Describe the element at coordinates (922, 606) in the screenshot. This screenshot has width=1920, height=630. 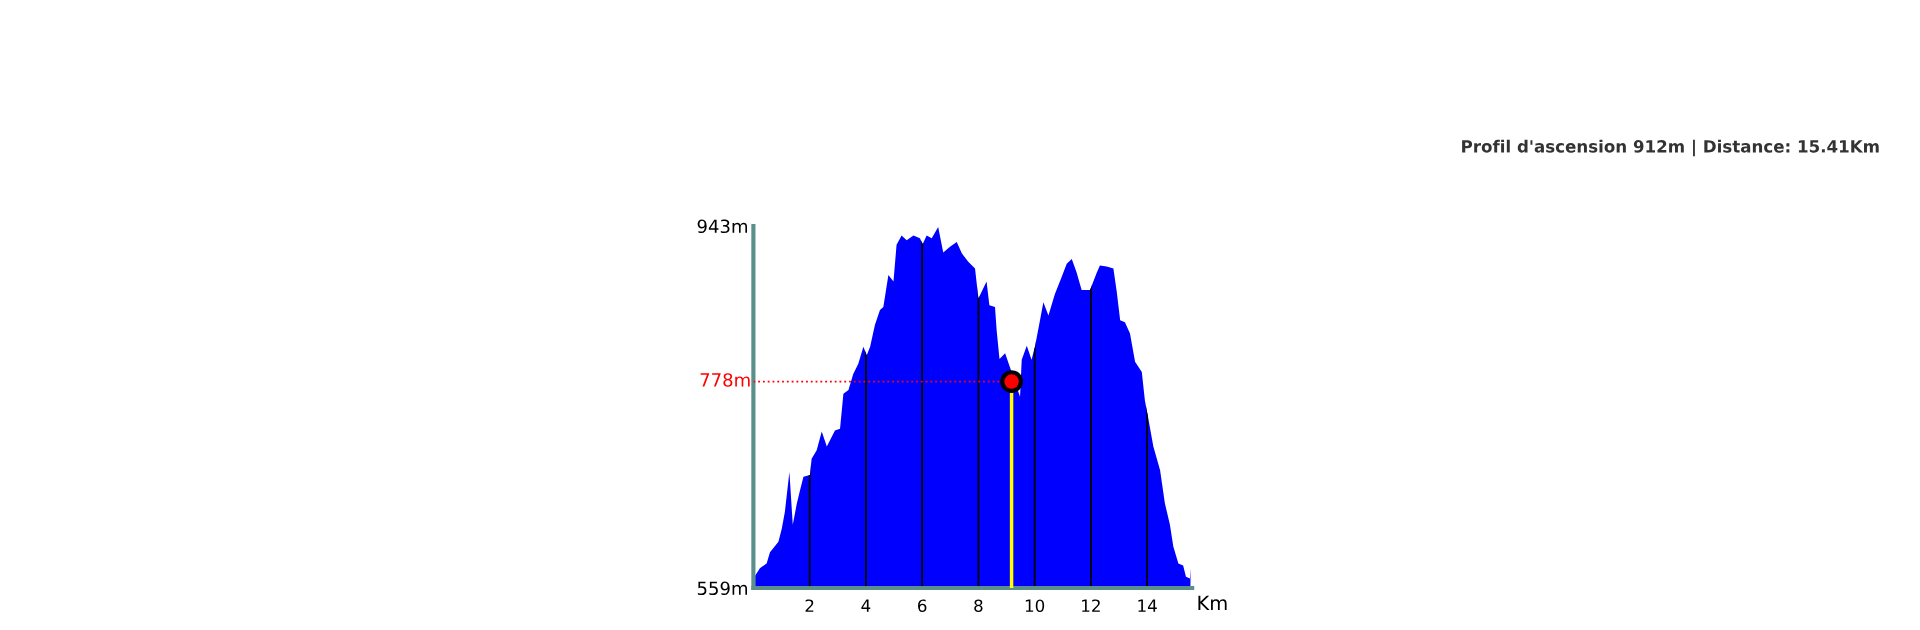
I see `x-tick-label: 6` at that location.